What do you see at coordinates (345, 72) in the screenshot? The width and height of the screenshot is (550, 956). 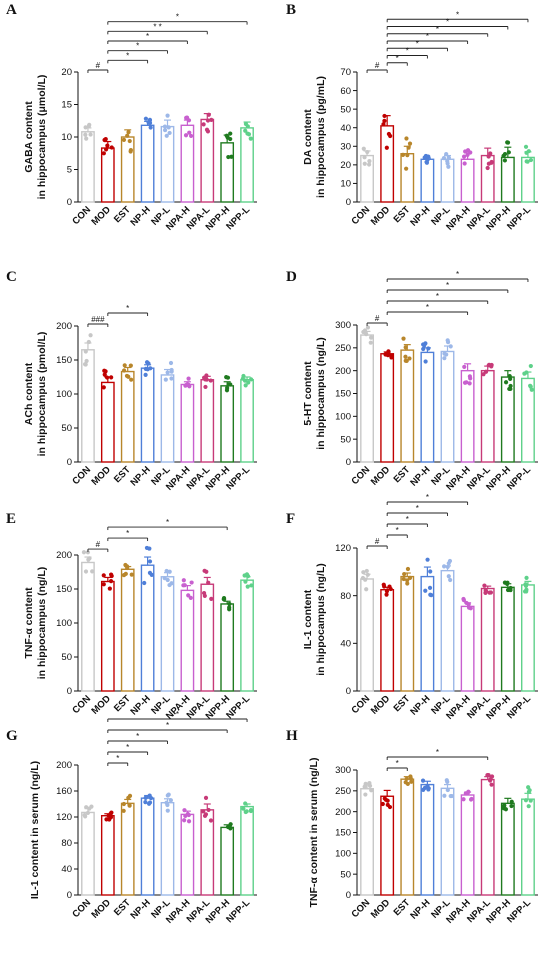 I see `y-tick-label: 70` at bounding box center [345, 72].